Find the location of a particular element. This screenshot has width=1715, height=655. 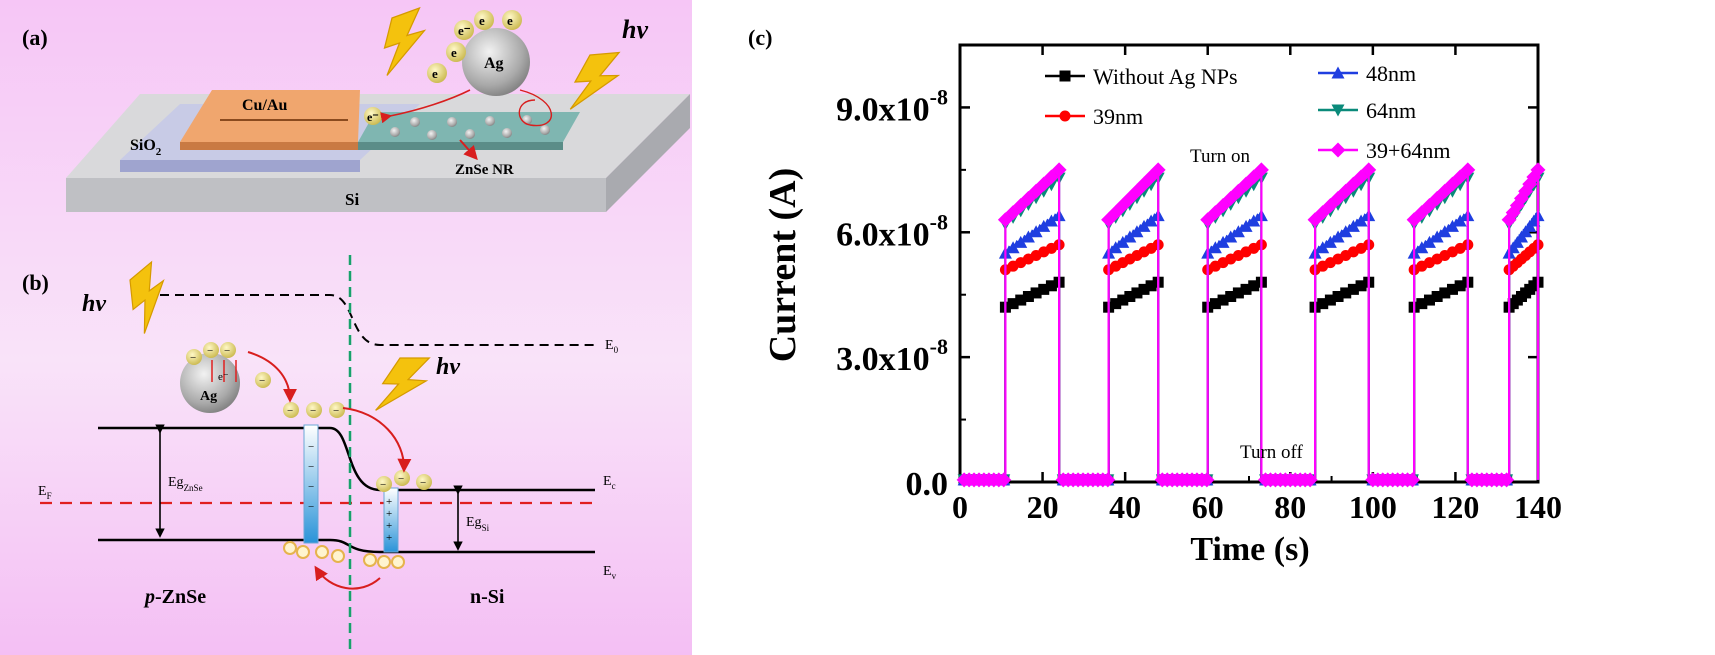

legend-label: 39+64nm is located at coordinates (1408, 150).